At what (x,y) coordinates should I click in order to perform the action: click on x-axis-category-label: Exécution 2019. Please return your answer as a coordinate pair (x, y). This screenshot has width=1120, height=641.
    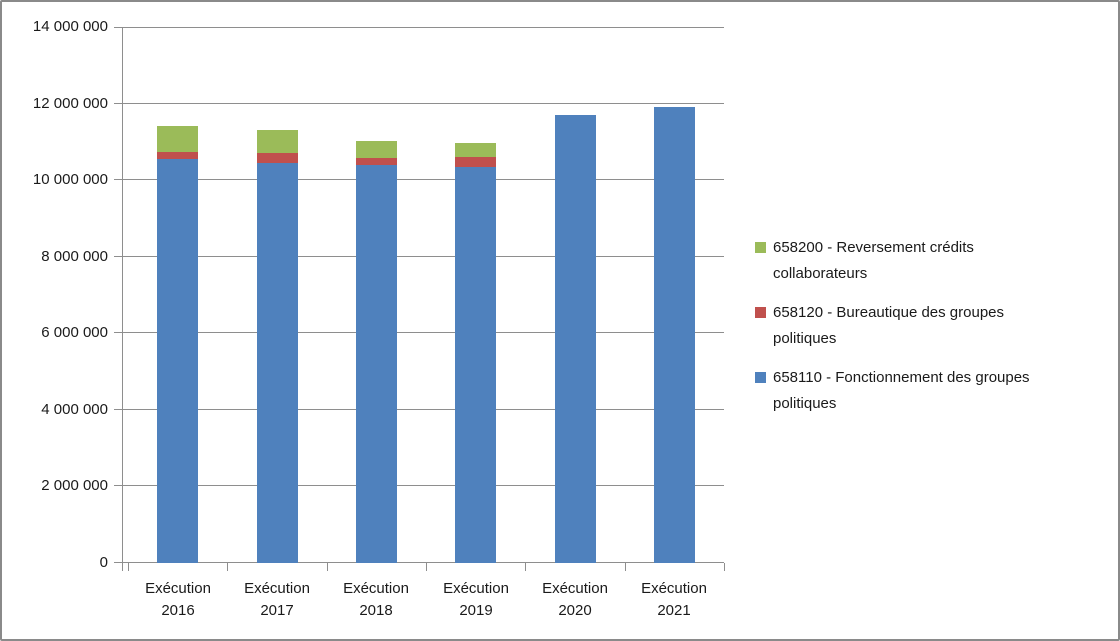
    Looking at the image, I should click on (476, 599).